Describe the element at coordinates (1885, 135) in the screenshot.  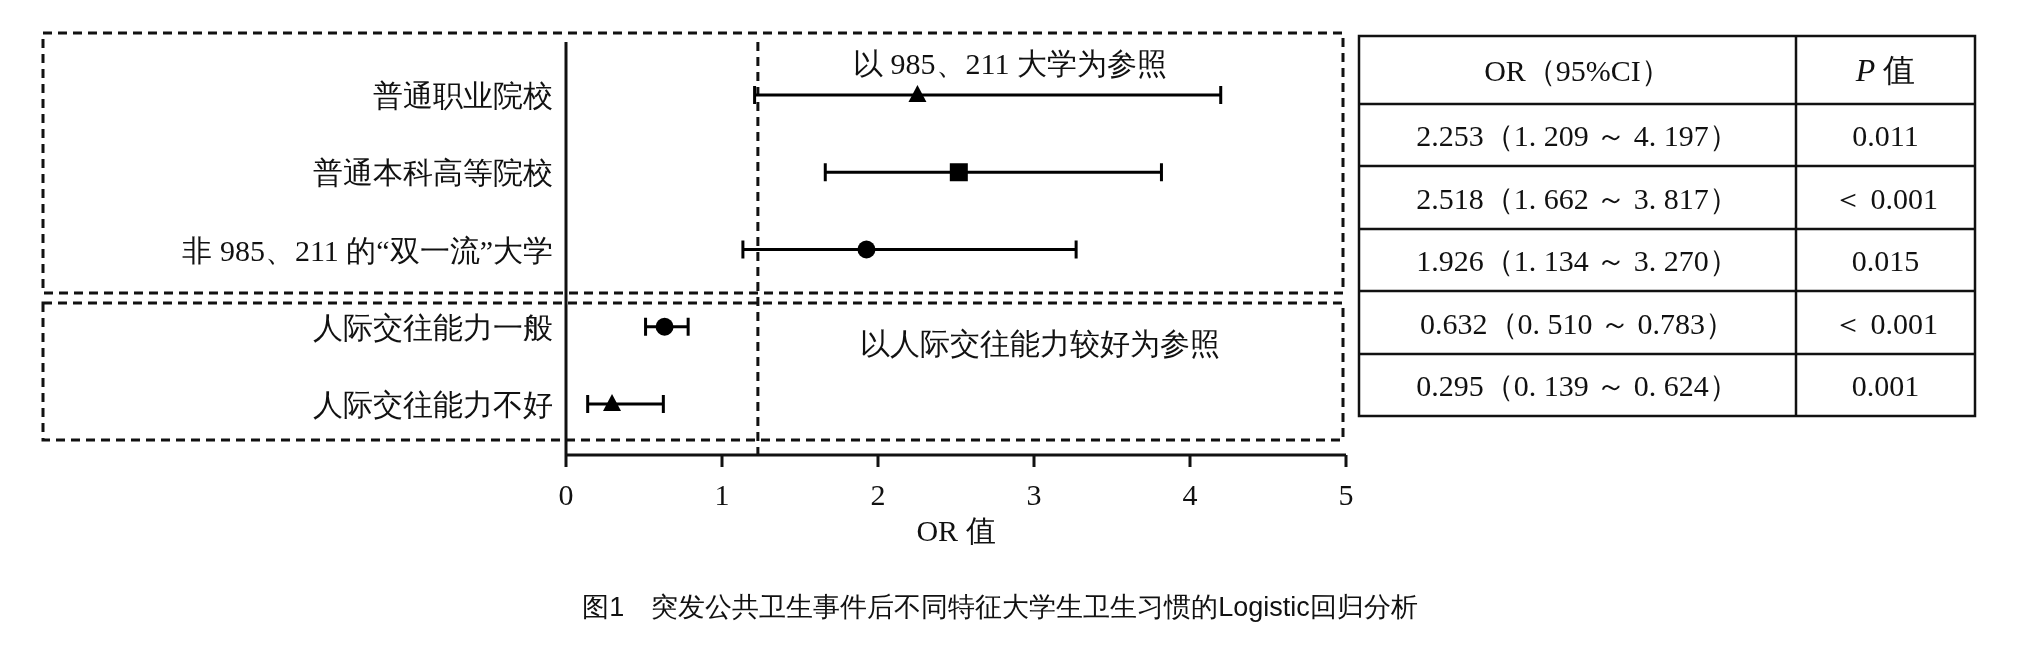
I see `text: 0.011` at that location.